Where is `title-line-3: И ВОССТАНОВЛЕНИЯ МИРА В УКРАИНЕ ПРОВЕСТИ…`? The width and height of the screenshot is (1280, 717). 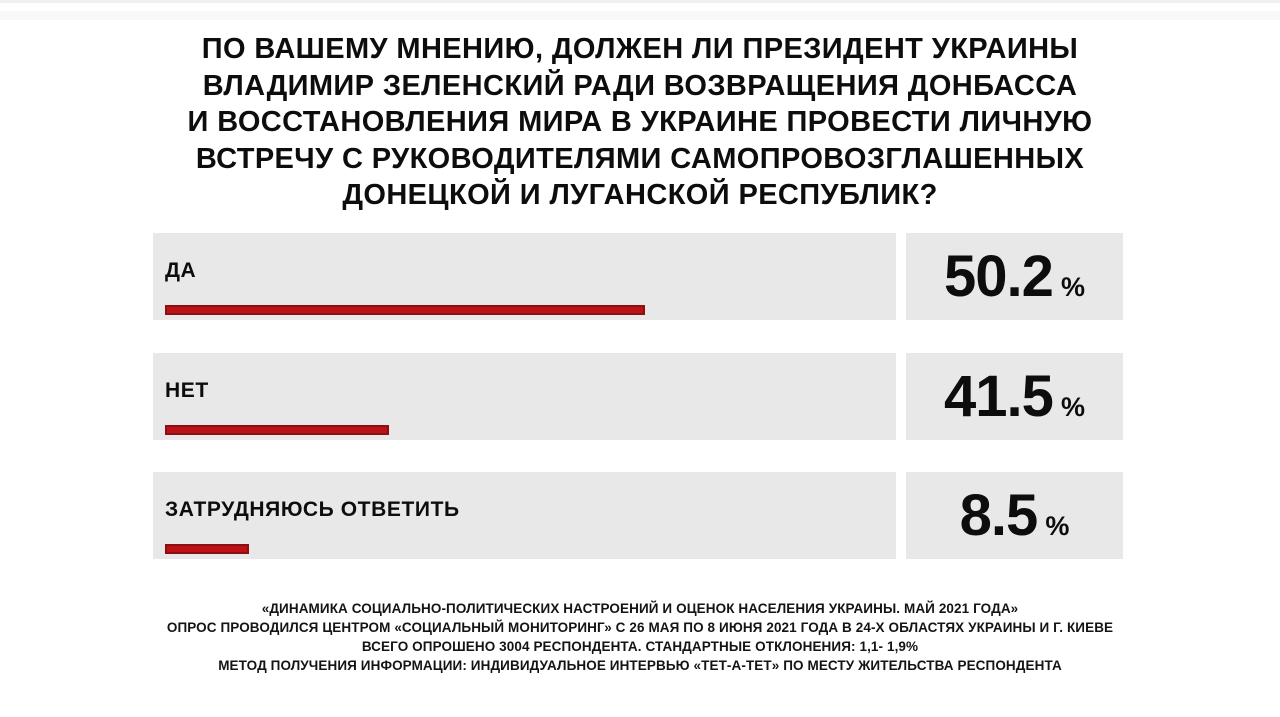 title-line-3: И ВОССТАНОВЛЕНИЯ МИРА В УКРАИНЕ ПРОВЕСТИ… is located at coordinates (640, 122).